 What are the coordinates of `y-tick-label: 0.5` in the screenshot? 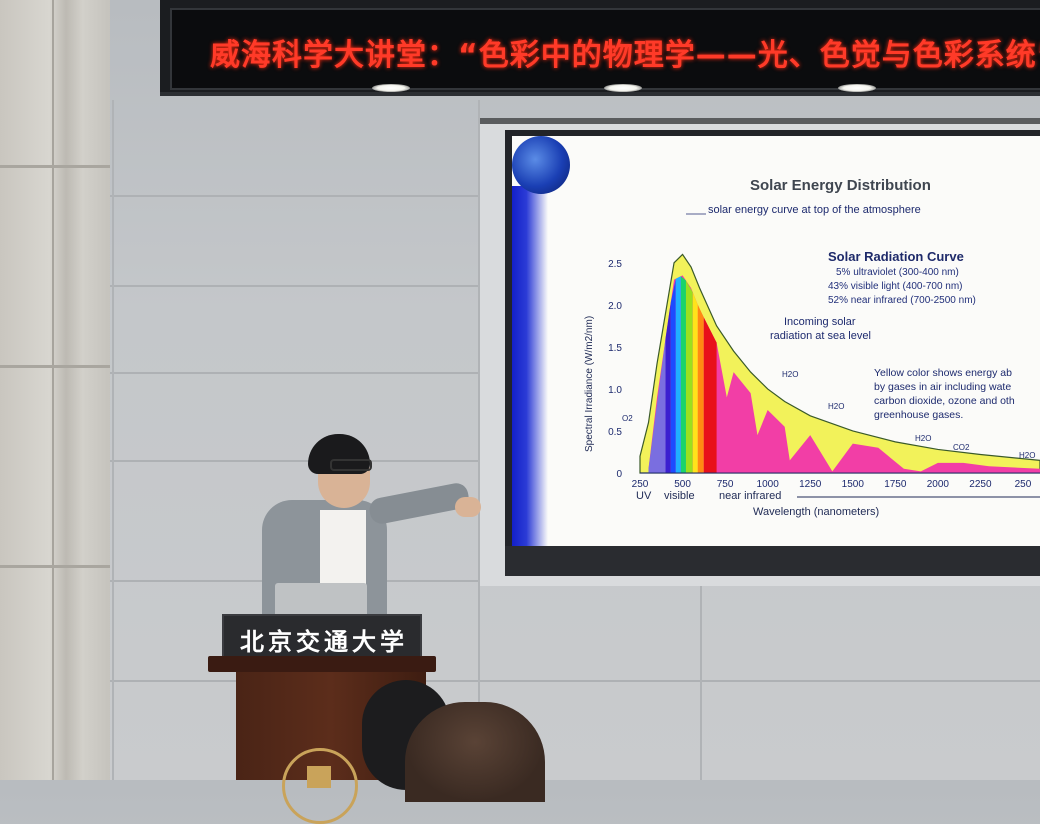 It's located at (615, 432).